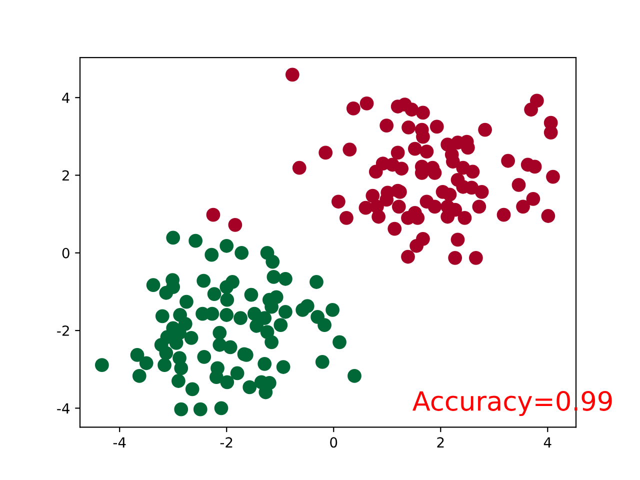 The image size is (640, 480). What do you see at coordinates (440, 442) in the screenshot?
I see `x-tick-label: 2` at bounding box center [440, 442].